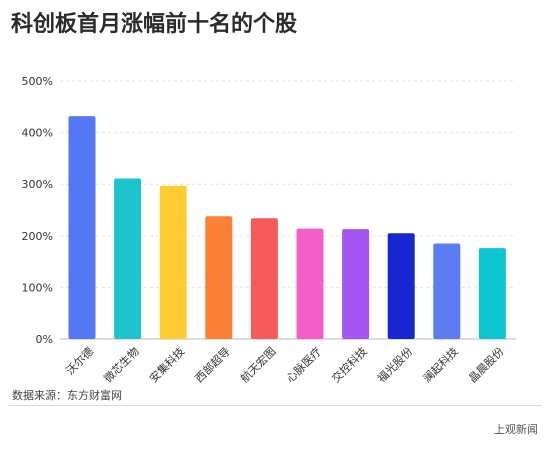  Describe the element at coordinates (37, 81) in the screenshot. I see `y-tick-label: 500%` at that location.